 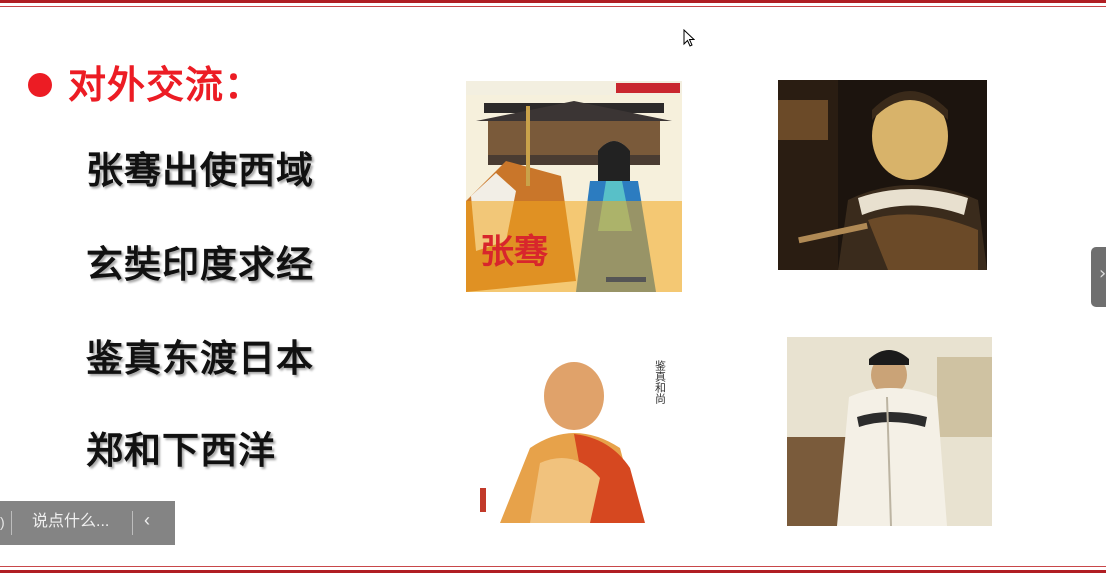 What do you see at coordinates (660, 382) in the screenshot?
I see `svg-text: 鉴真和尚` at bounding box center [660, 382].